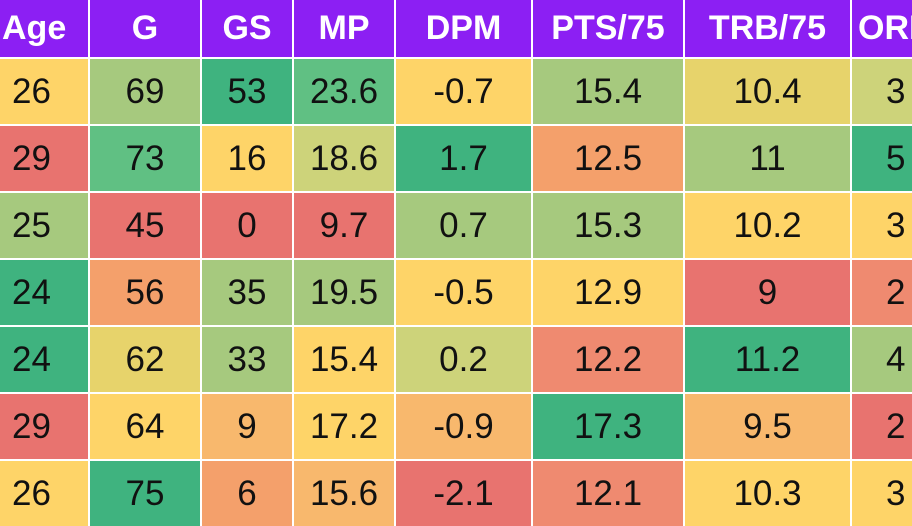  What do you see at coordinates (608, 91) in the screenshot?
I see `table-cell-pts-per-75: 15.4` at bounding box center [608, 91].